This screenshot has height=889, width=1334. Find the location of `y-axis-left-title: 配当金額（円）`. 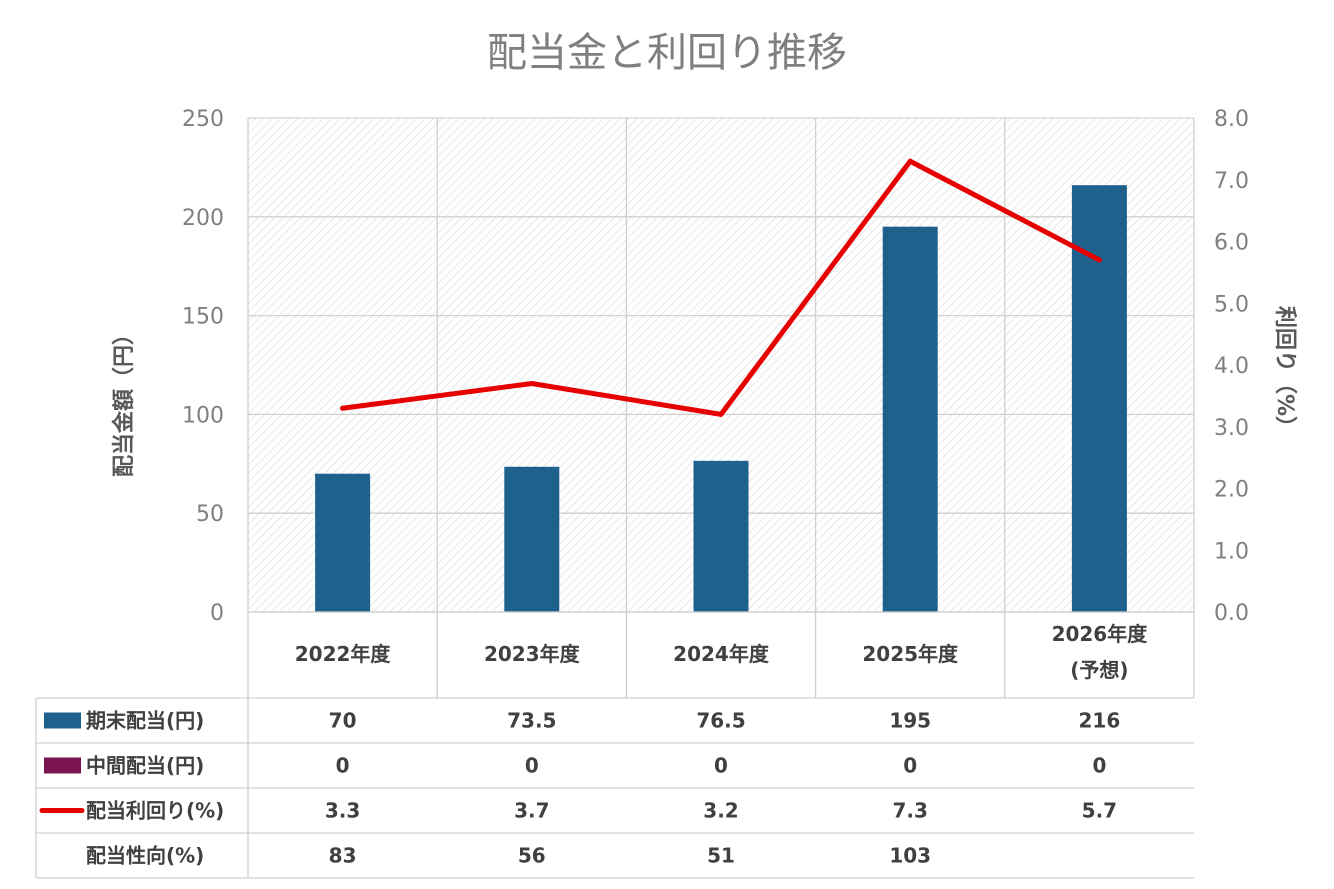

y-axis-left-title: 配当金額（円） is located at coordinates (124, 400).